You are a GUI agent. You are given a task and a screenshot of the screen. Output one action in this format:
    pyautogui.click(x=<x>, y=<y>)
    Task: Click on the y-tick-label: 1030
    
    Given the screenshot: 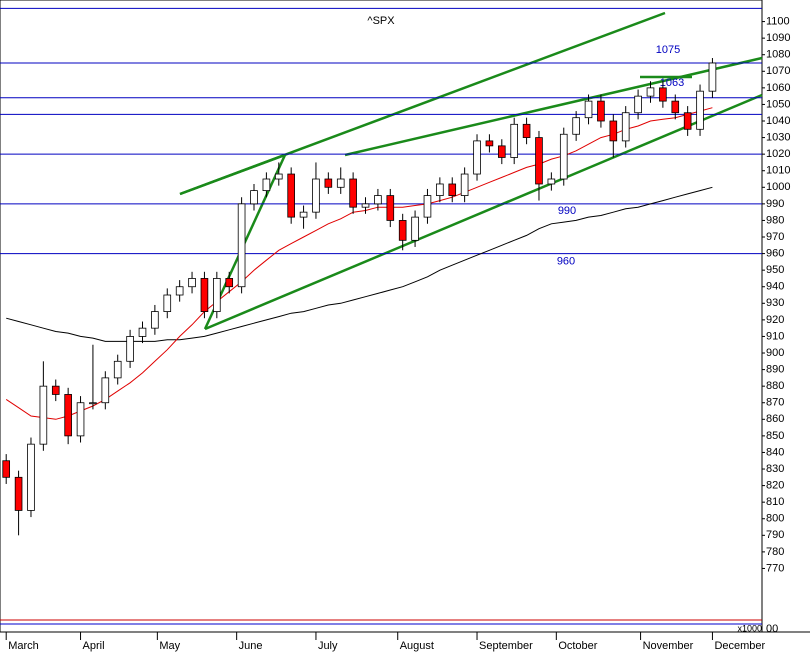 What is the action you would take?
    pyautogui.click(x=778, y=137)
    